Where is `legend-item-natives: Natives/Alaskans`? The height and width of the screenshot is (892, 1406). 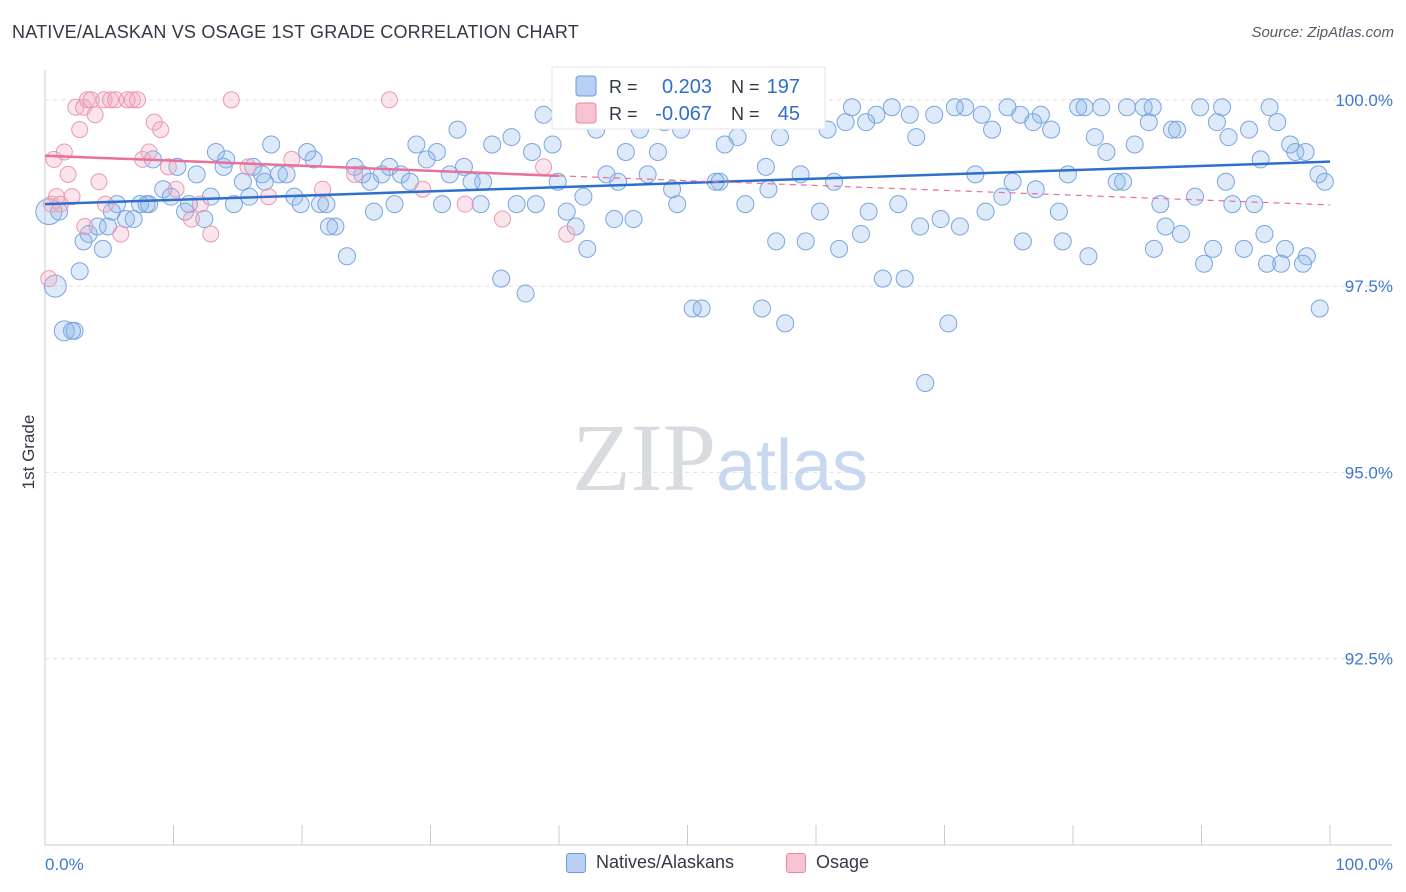 legend-item-natives: Natives/Alaskans is located at coordinates (650, 862).